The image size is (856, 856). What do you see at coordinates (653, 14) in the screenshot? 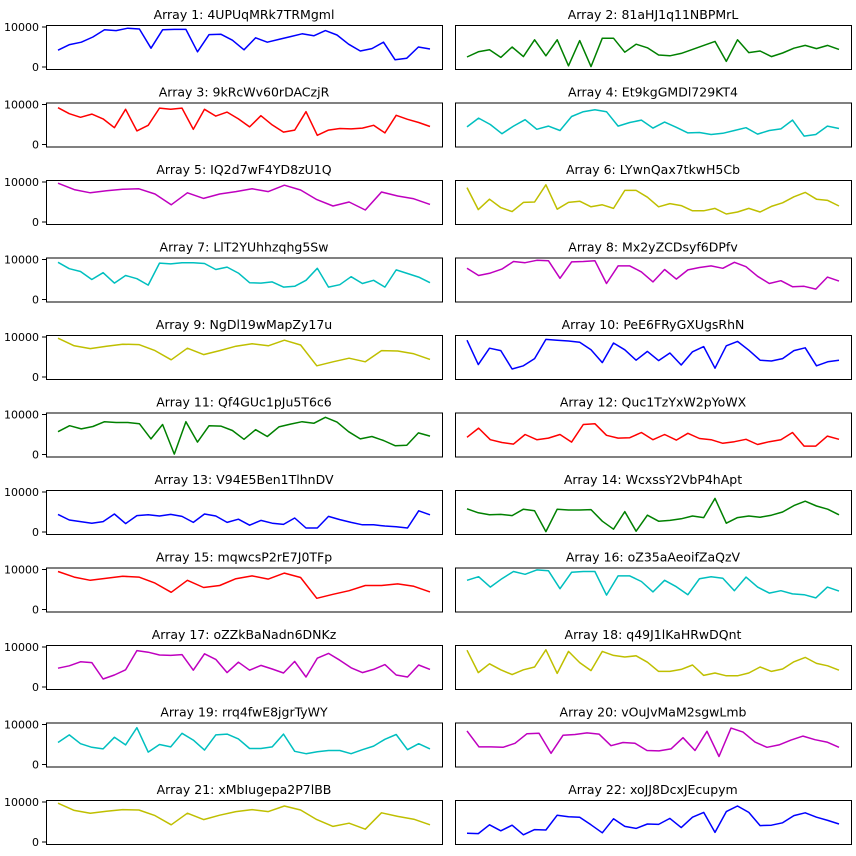
I see `subplot-title: Array 2: 81aHJ1q11NBPMrL` at bounding box center [653, 14].